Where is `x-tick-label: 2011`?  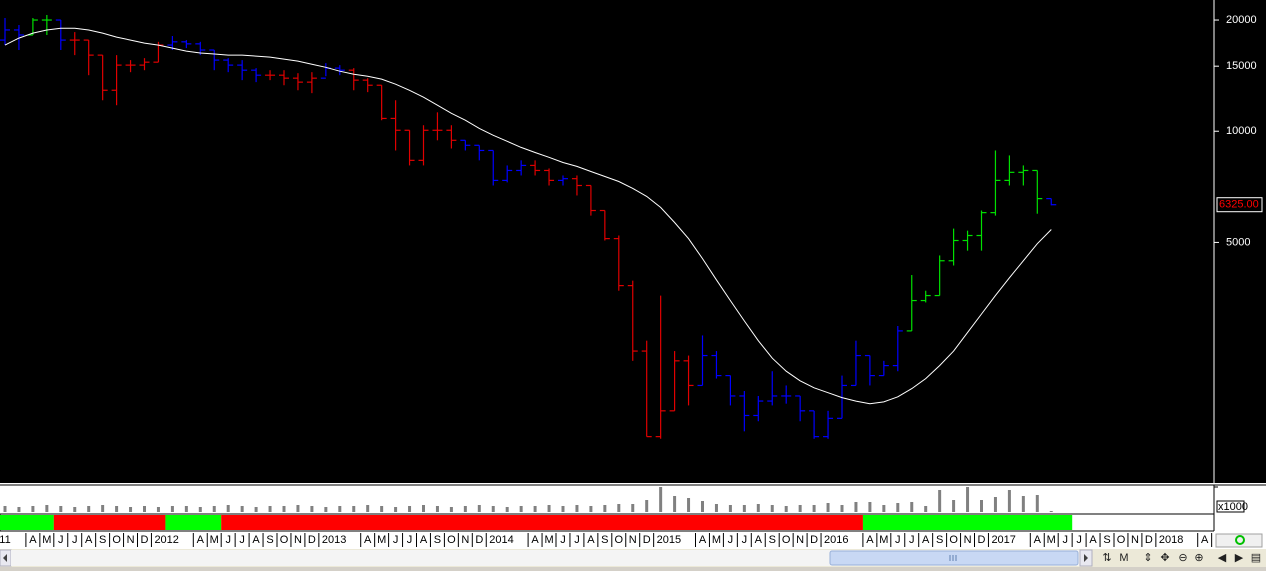
x-tick-label: 2011 is located at coordinates (5, 540).